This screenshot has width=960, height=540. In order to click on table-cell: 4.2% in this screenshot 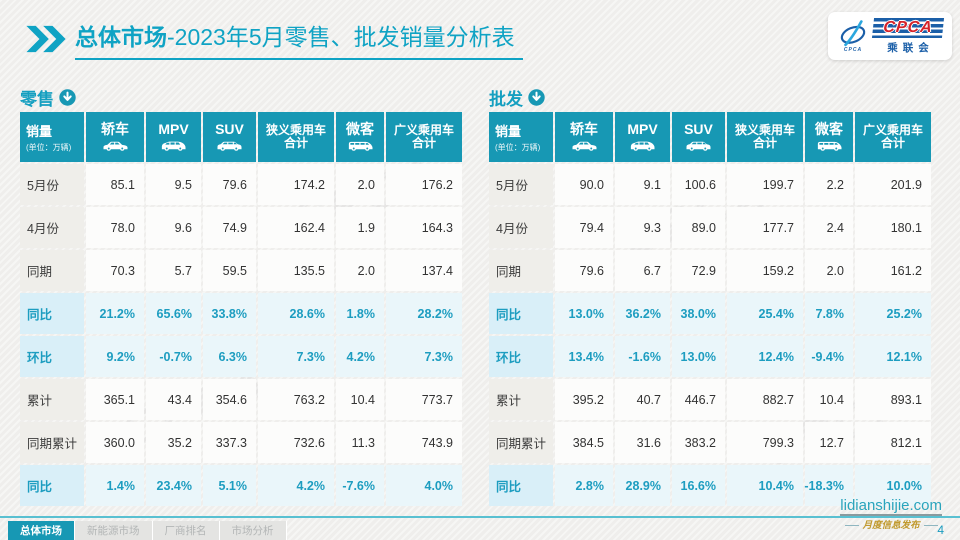, I will do `click(360, 356)`.